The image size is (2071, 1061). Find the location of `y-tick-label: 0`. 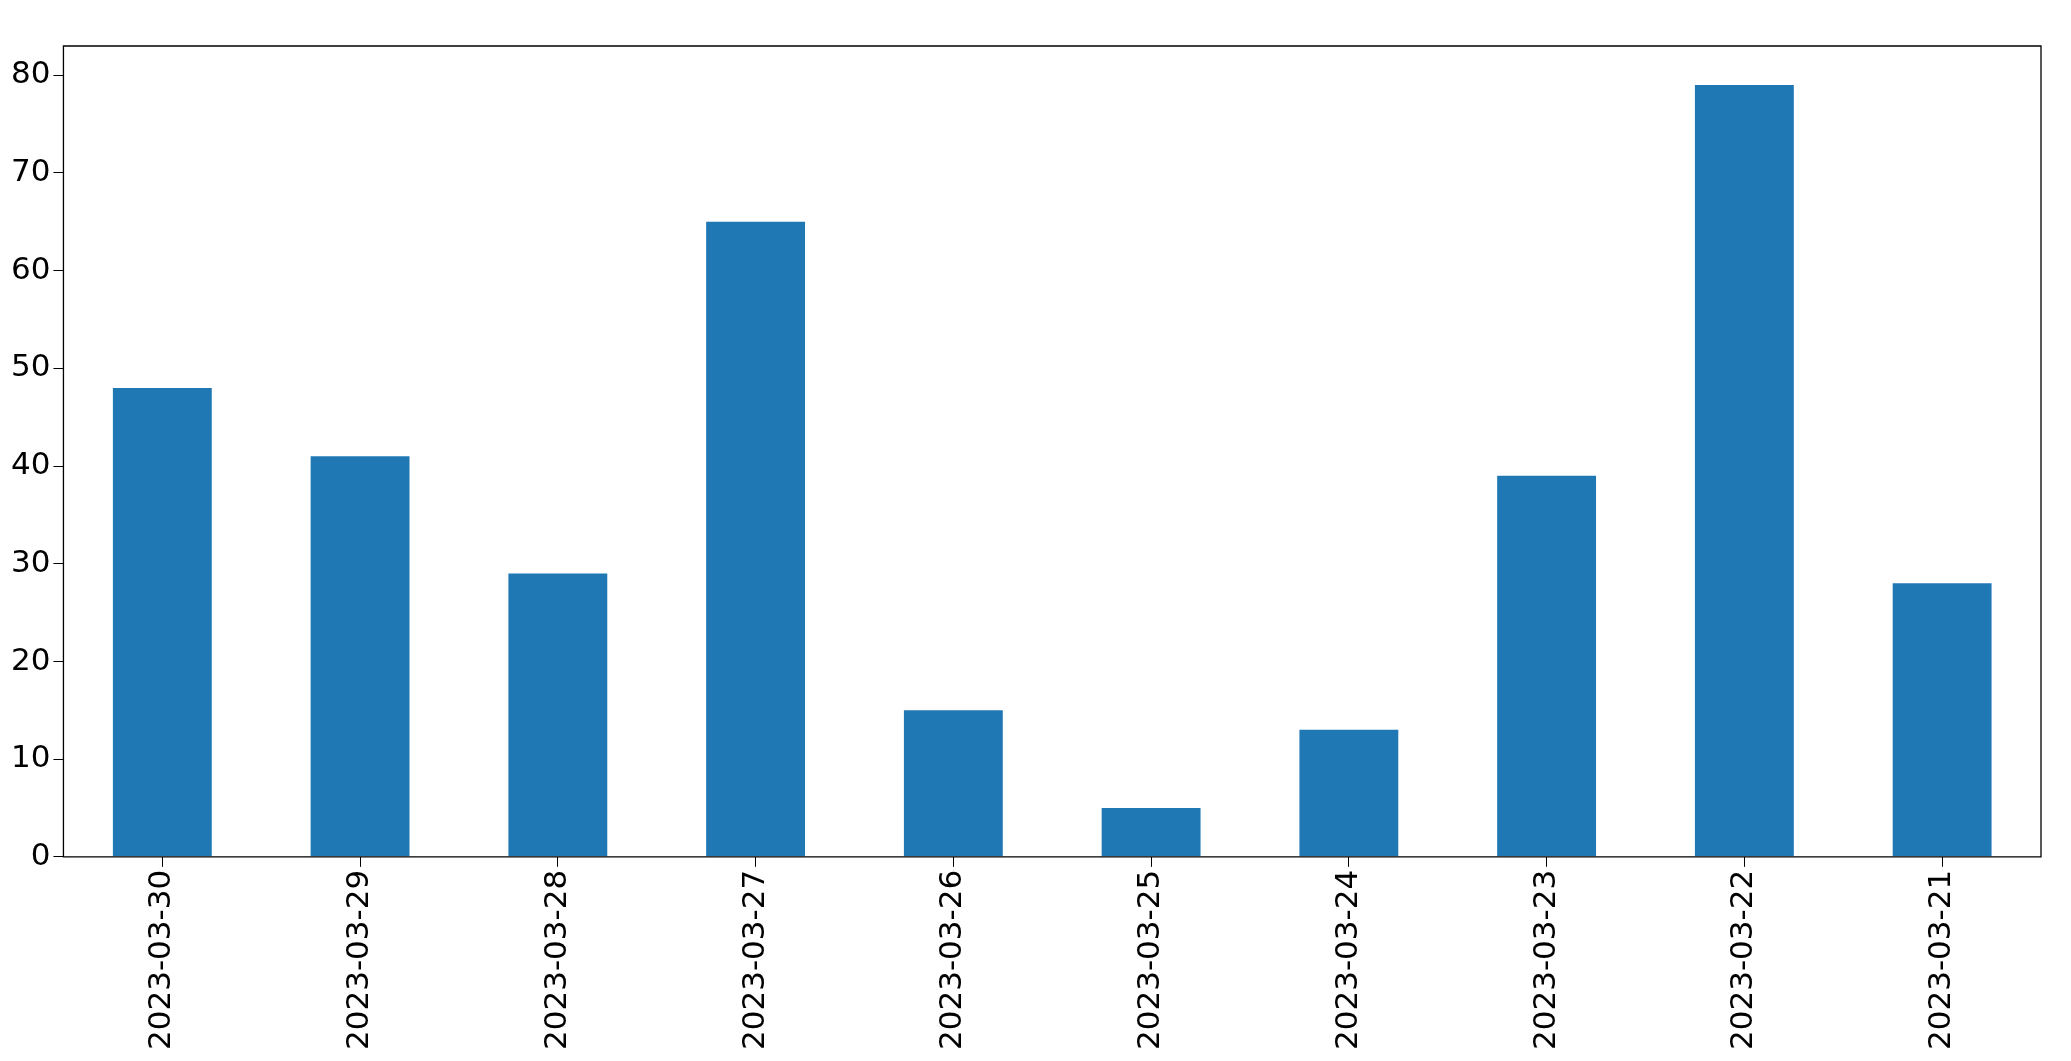

y-tick-label: 0 is located at coordinates (40, 853).